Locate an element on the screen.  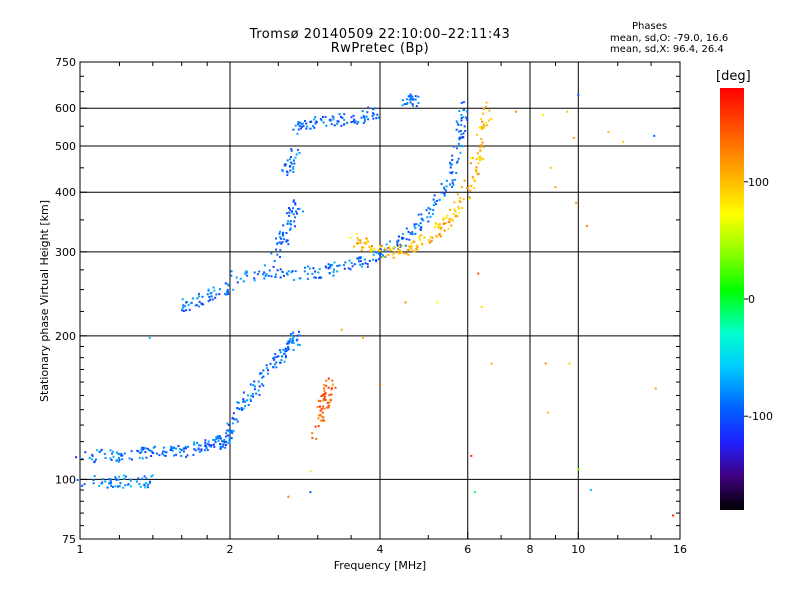
x-tick-label: 10 is located at coordinates (578, 549).